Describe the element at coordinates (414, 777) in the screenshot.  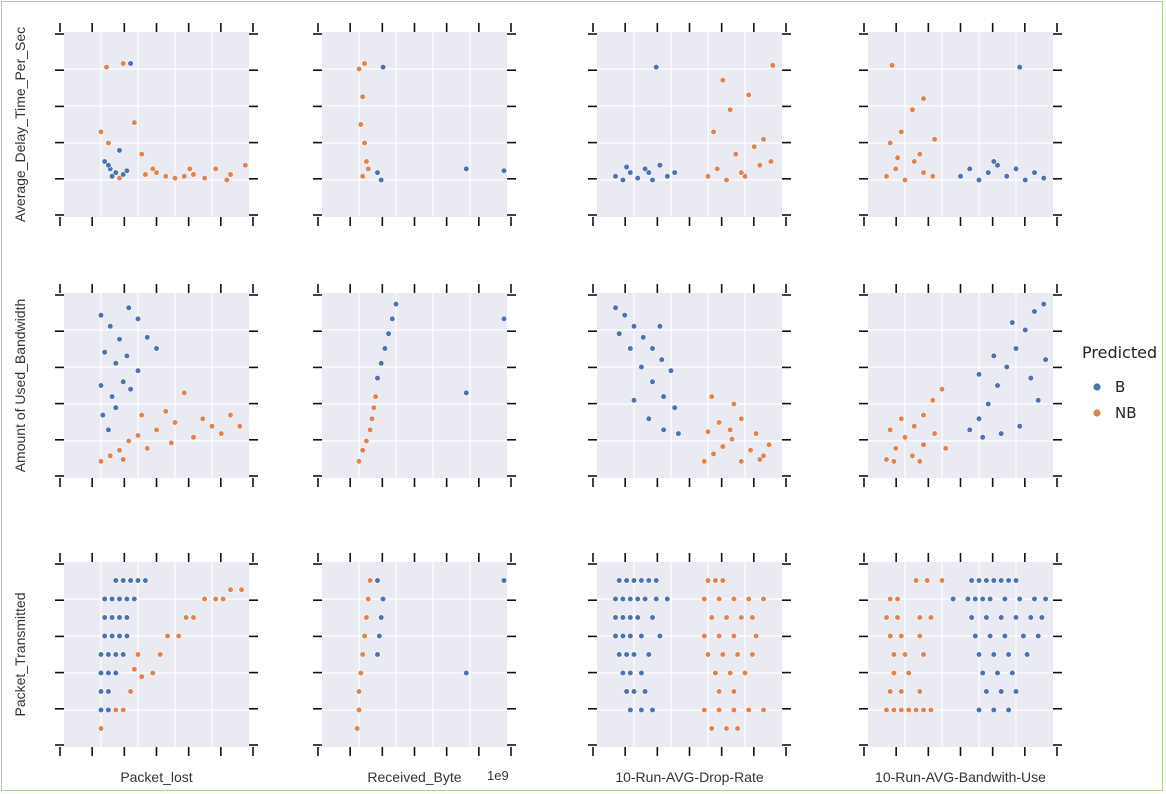
I see `column-axis-label: Received_Byte` at that location.